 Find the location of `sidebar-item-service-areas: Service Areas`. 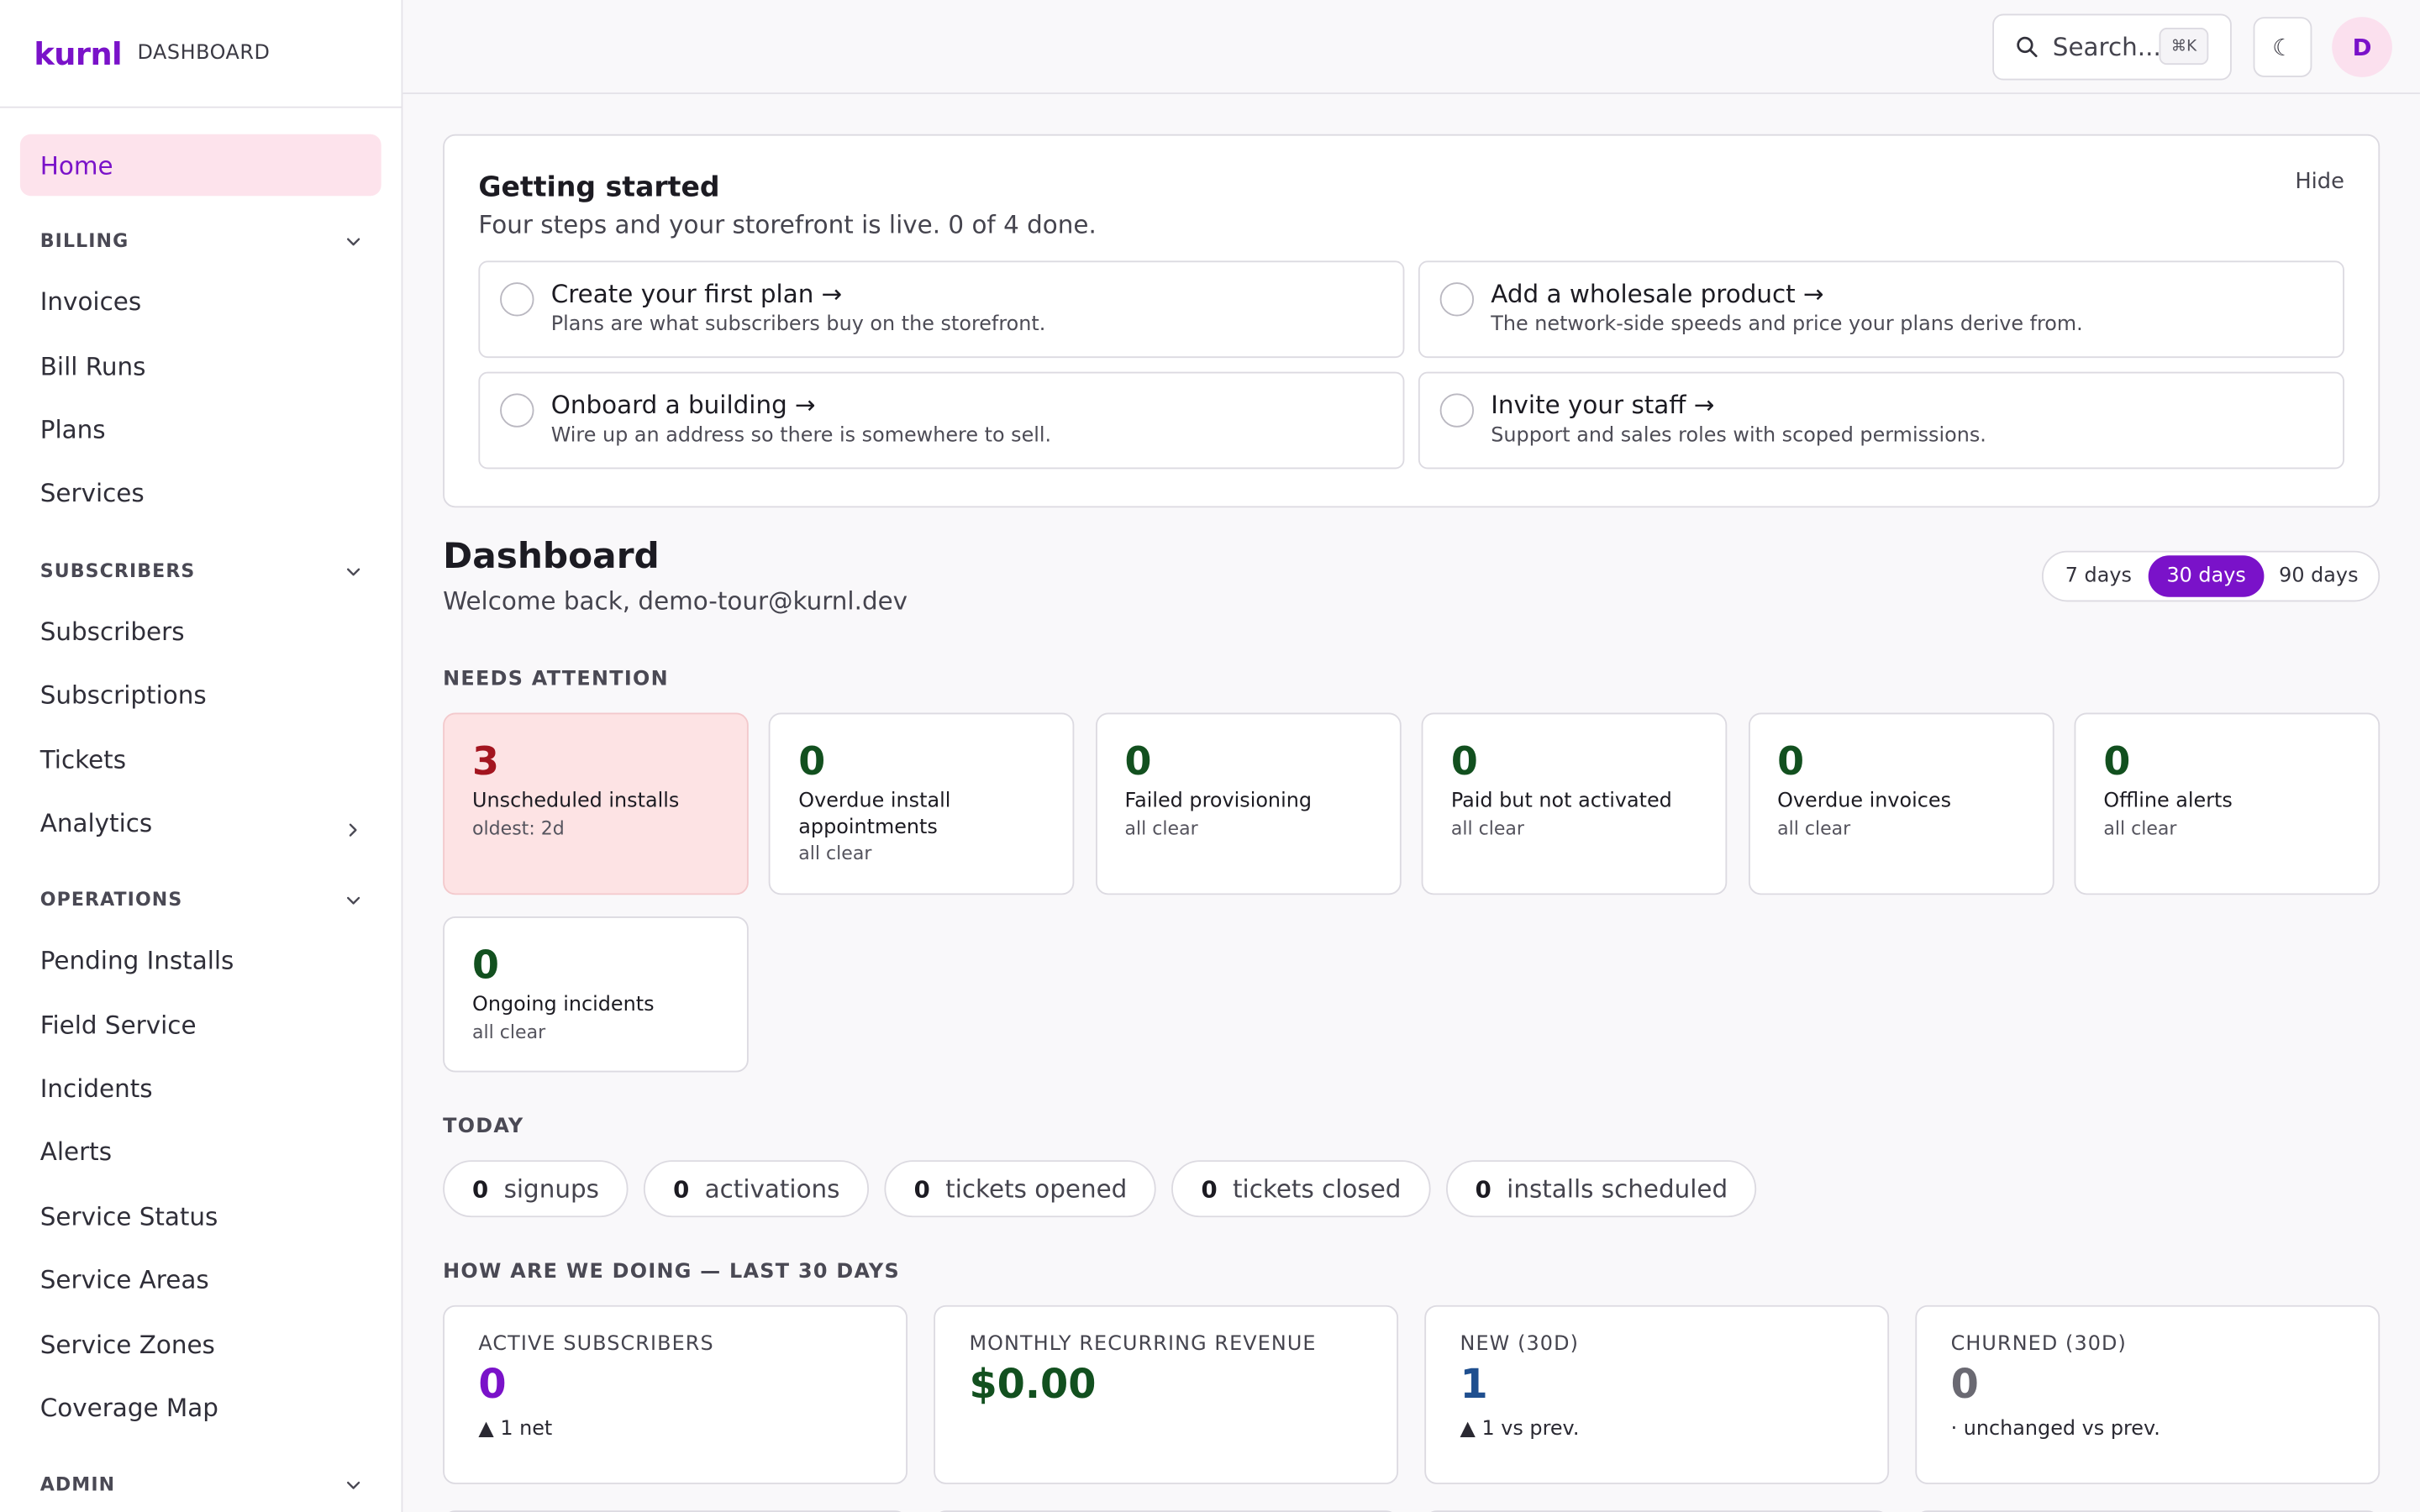

sidebar-item-service-areas: Service Areas is located at coordinates (200, 1280).